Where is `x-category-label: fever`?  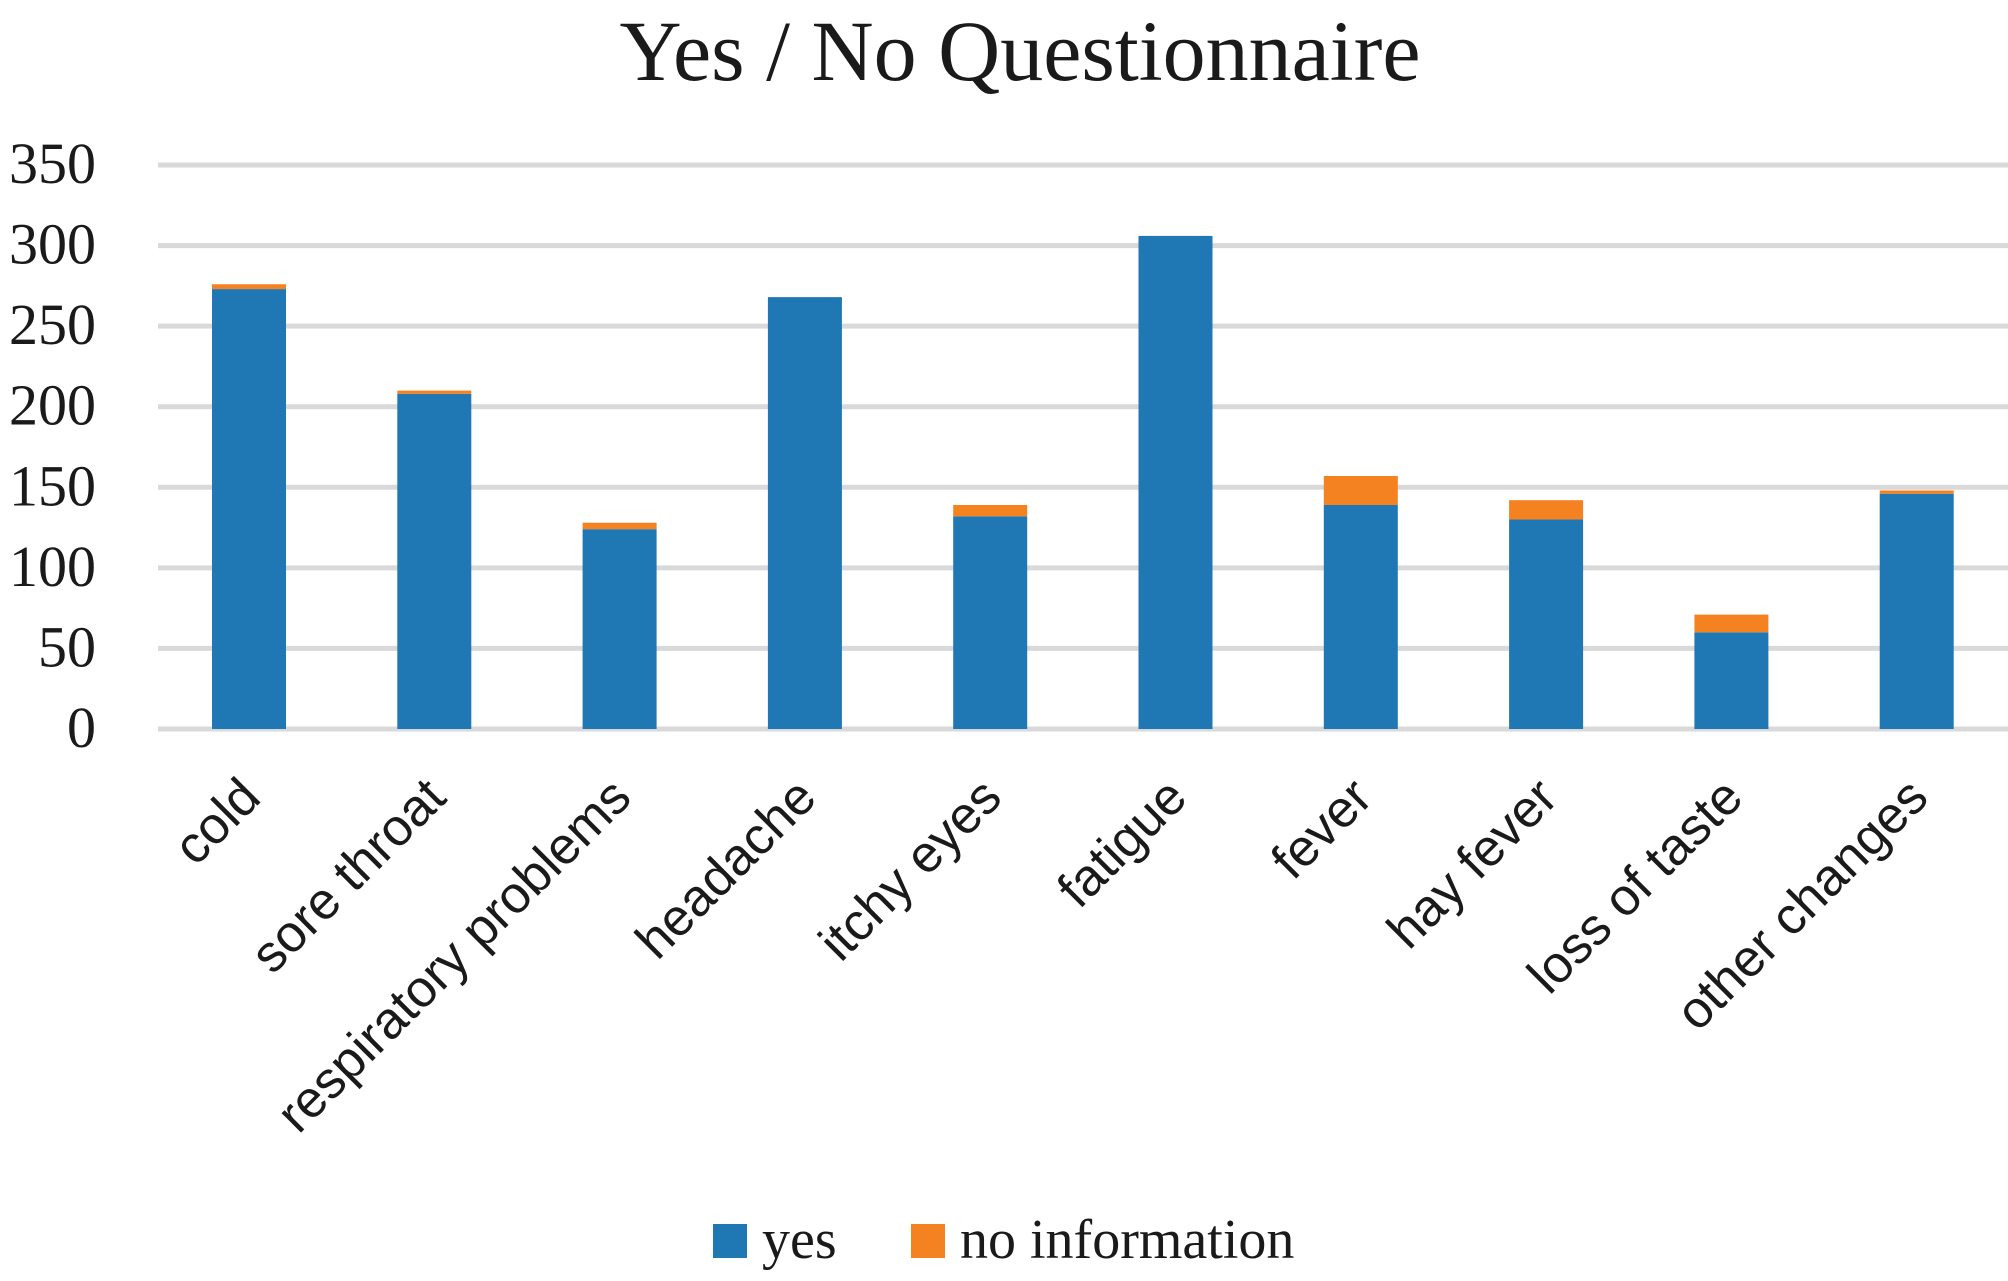
x-category-label: fever is located at coordinates (1322, 828).